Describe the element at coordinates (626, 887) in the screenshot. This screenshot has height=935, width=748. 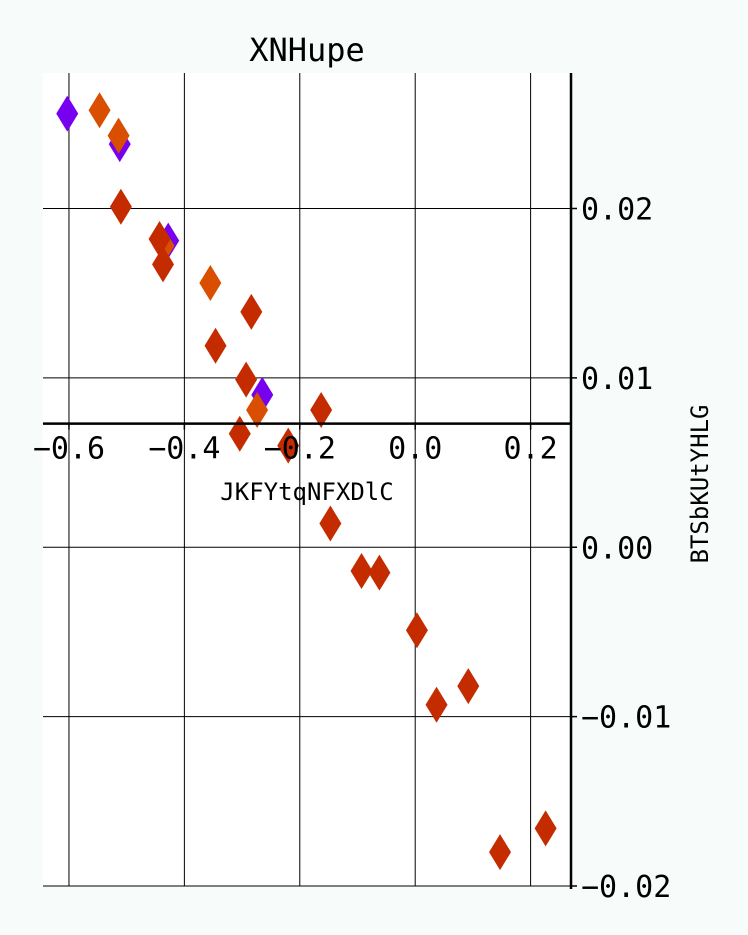
I see `y-tick-label-4: −0.02` at that location.